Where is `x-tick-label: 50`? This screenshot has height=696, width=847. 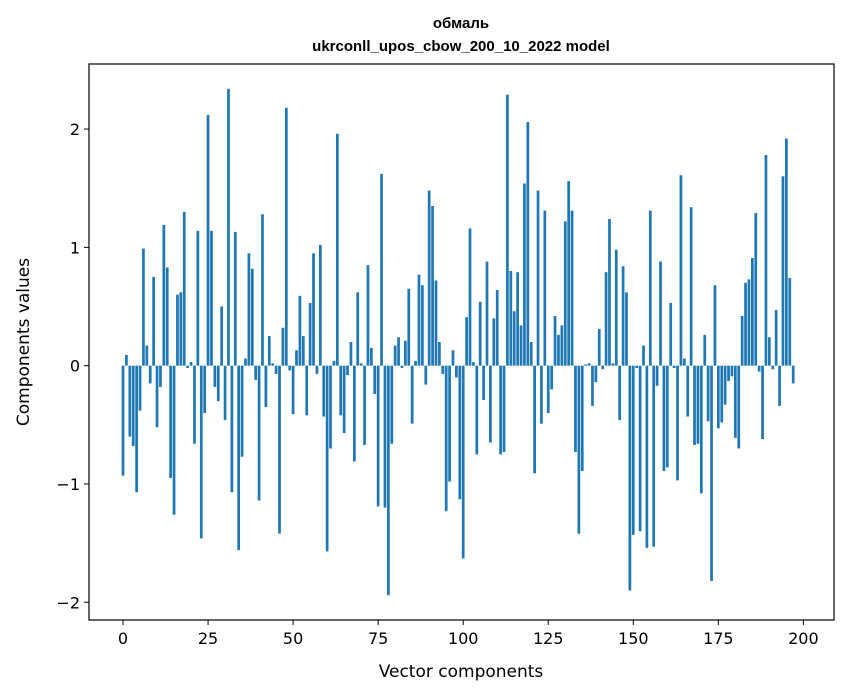 x-tick-label: 50 is located at coordinates (293, 638).